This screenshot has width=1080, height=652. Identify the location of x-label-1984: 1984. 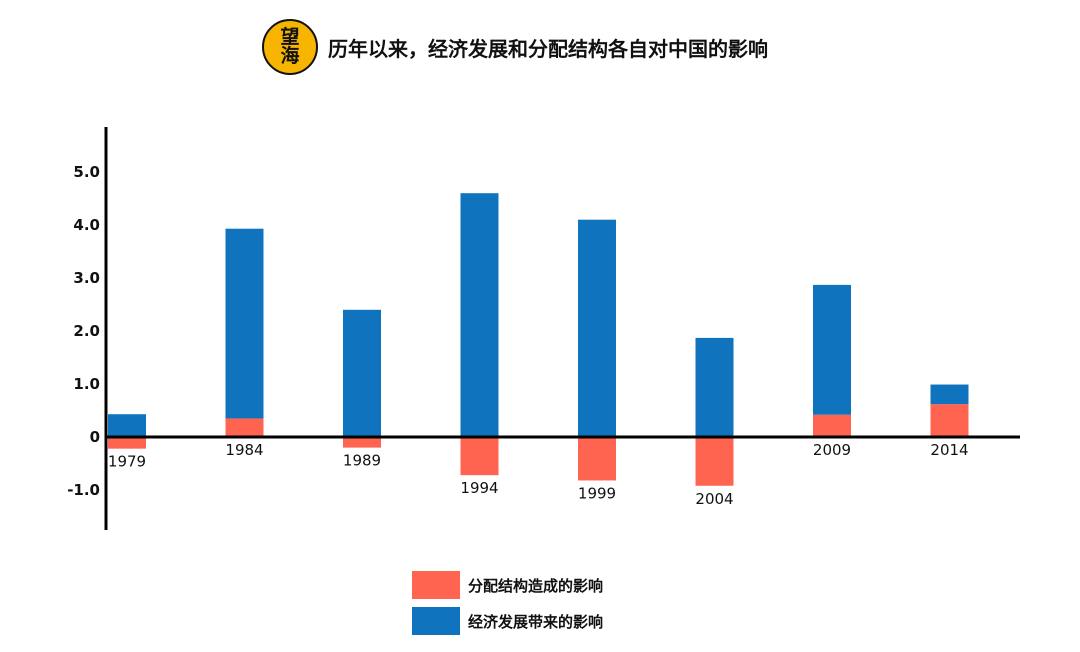
(244, 450).